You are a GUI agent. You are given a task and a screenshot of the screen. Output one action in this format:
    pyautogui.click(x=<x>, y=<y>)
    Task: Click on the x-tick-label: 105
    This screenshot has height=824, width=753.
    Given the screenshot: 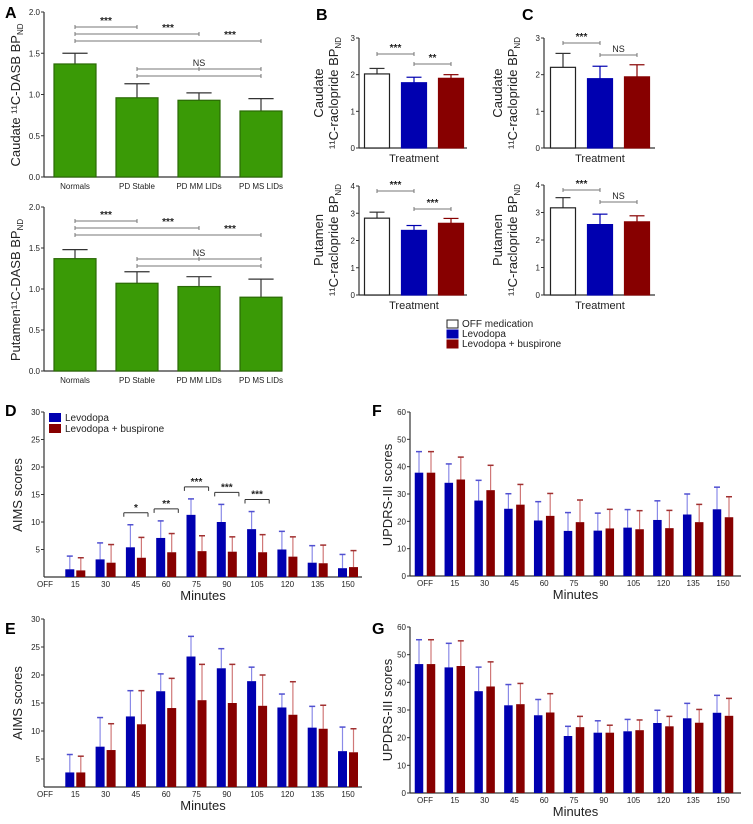 What is the action you would take?
    pyautogui.click(x=257, y=794)
    